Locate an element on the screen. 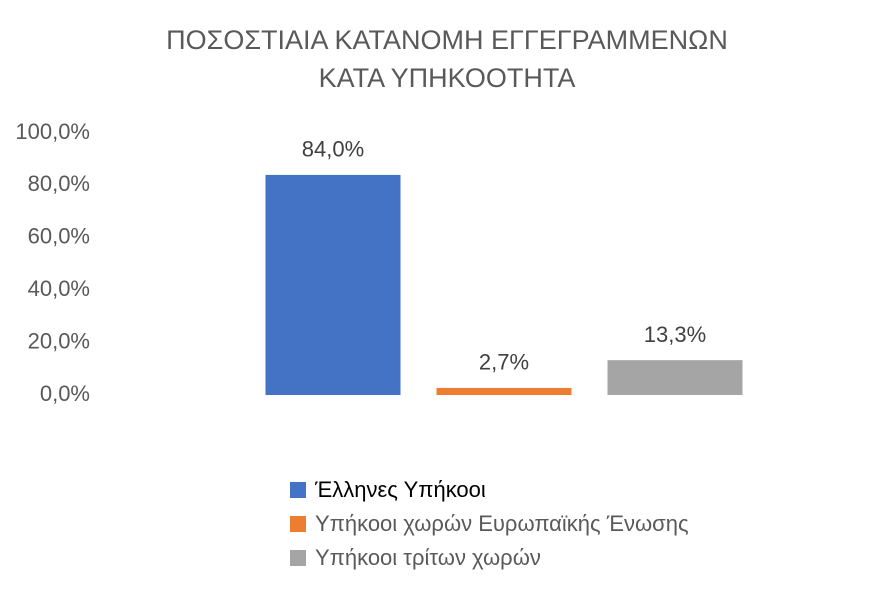 The width and height of the screenshot is (893, 590). legend-label: Έλληνες Υπήκοοι is located at coordinates (400, 489).